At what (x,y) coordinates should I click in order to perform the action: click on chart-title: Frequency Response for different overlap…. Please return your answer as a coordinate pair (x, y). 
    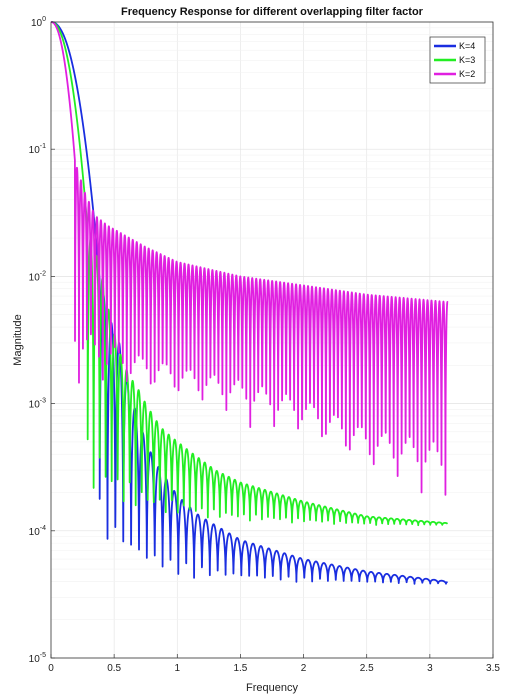
    Looking at the image, I should click on (272, 12).